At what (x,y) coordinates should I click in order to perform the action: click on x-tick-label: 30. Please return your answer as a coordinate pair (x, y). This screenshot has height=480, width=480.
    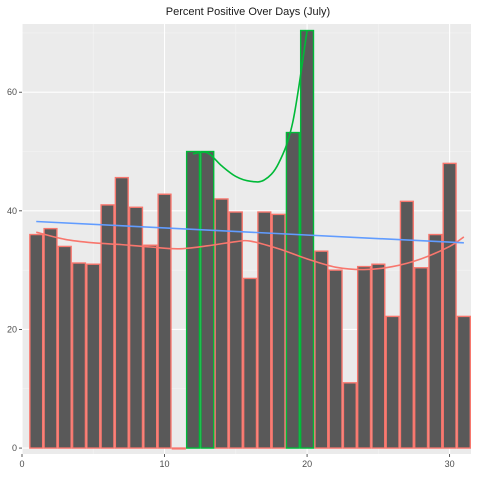
    Looking at the image, I should click on (450, 464).